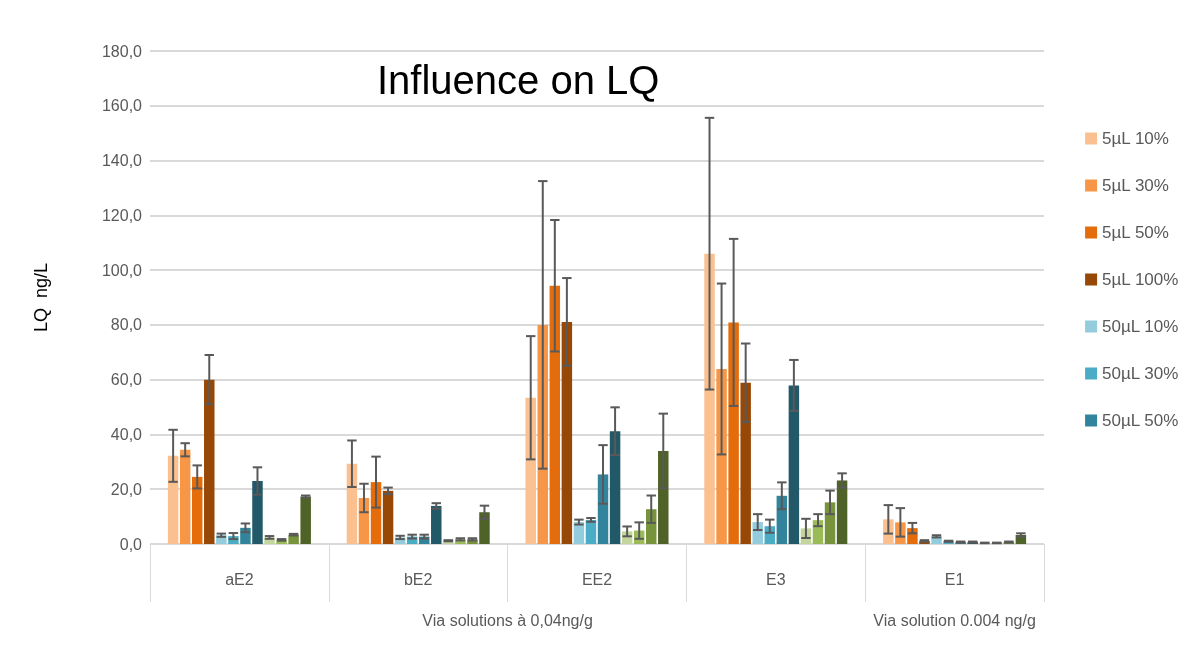 This screenshot has width=1189, height=663. I want to click on legend-label: 5µL 100%, so click(1140, 279).